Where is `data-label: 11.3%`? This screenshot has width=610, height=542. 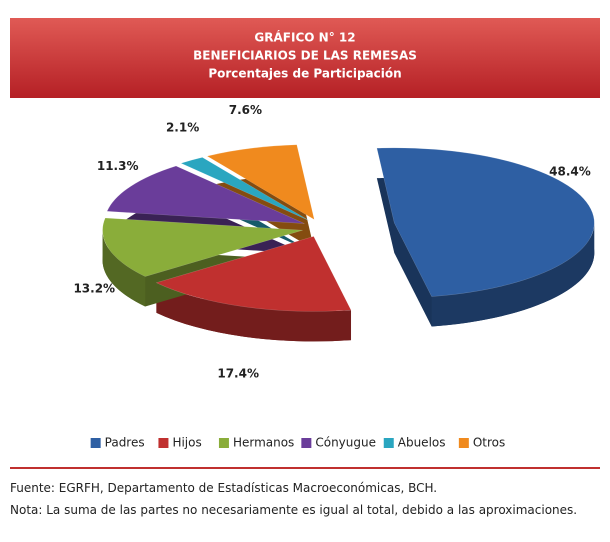 data-label: 11.3% is located at coordinates (118, 166).